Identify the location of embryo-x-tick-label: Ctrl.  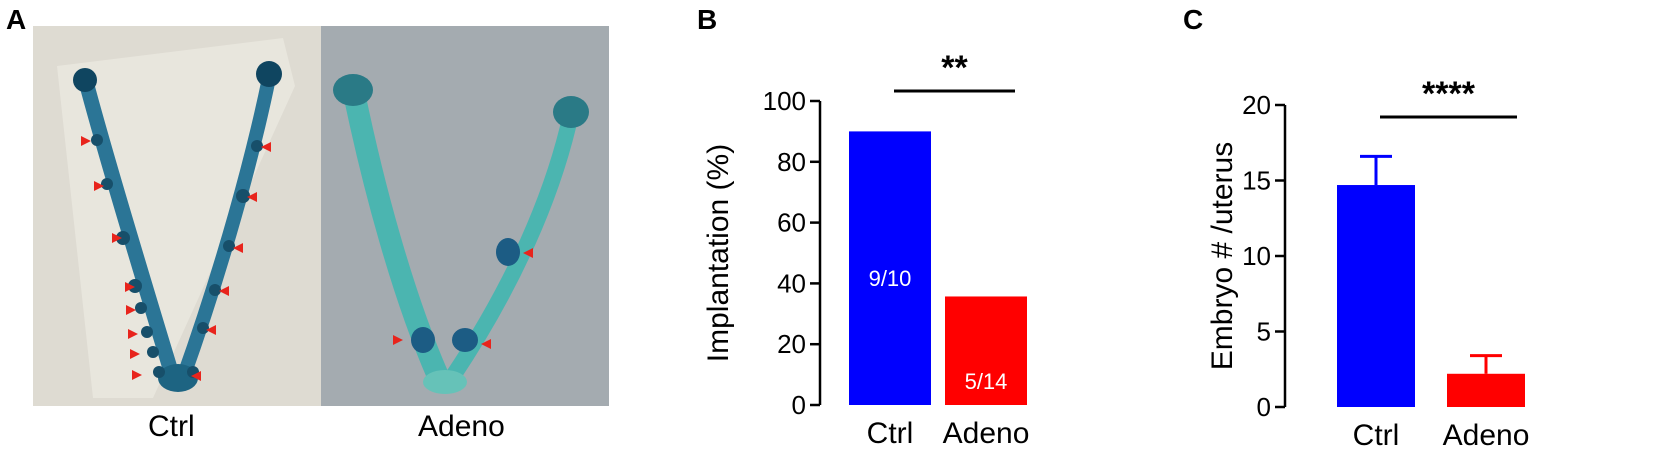
(1376, 435).